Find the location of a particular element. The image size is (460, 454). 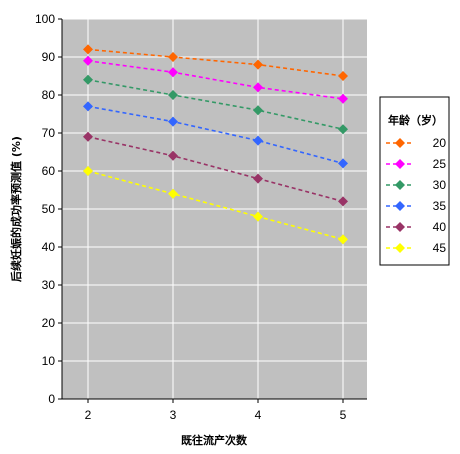

legend-label: 45 is located at coordinates (440, 248).